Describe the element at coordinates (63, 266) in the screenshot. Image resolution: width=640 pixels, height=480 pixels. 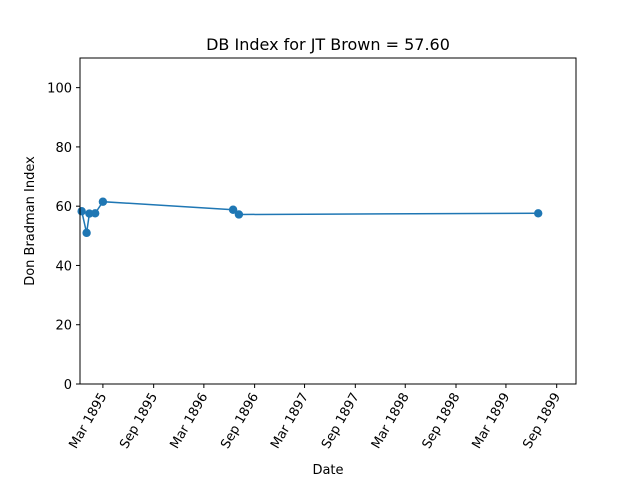
I see `y-tick-label: 40` at that location.